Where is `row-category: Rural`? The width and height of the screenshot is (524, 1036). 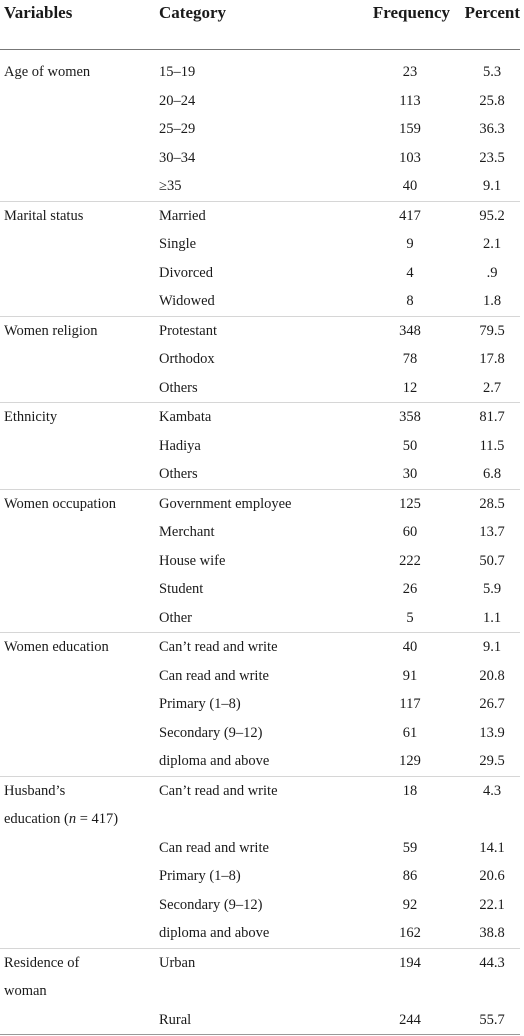
row-category: Rural is located at coordinates (242, 1020).